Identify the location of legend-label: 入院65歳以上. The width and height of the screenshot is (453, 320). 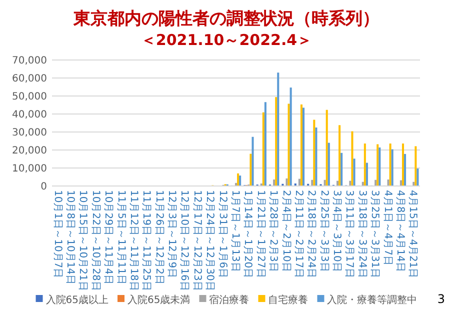
(77, 300).